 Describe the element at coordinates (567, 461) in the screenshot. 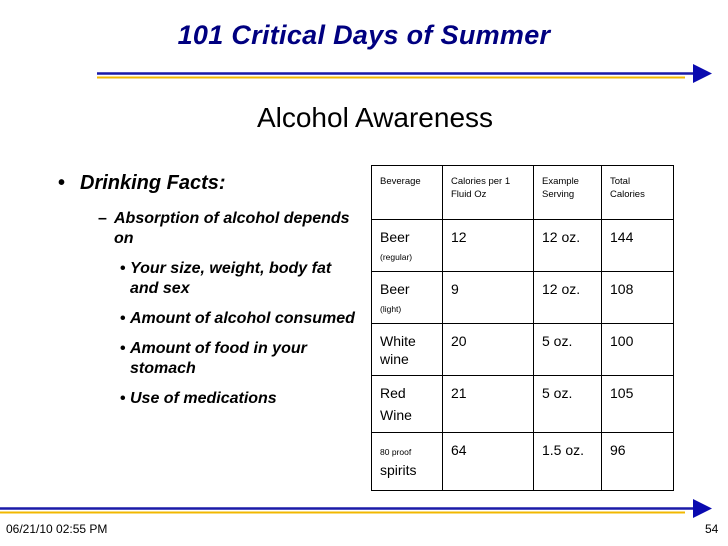

I see `cell-serving: 1.5 oz.` at that location.